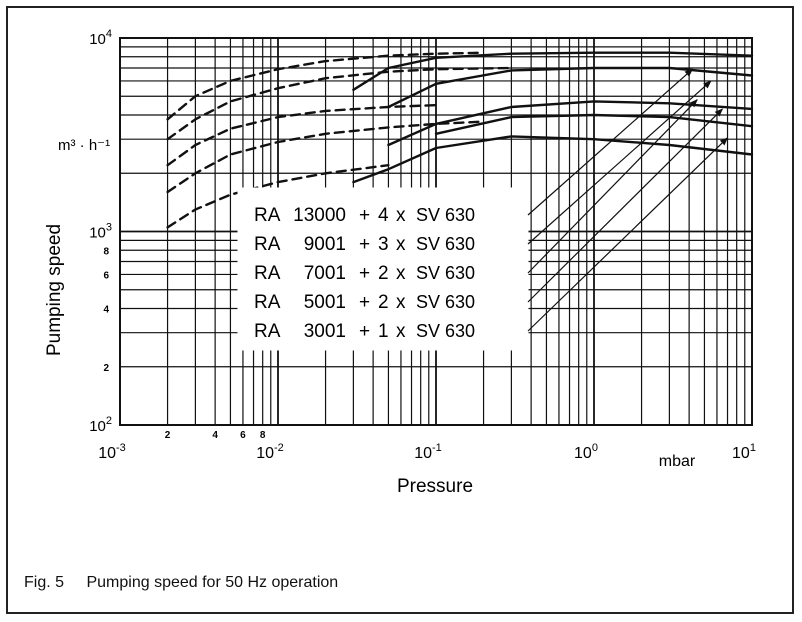 The height and width of the screenshot is (622, 802). I want to click on x-tick-exponent: -3, so click(121, 448).